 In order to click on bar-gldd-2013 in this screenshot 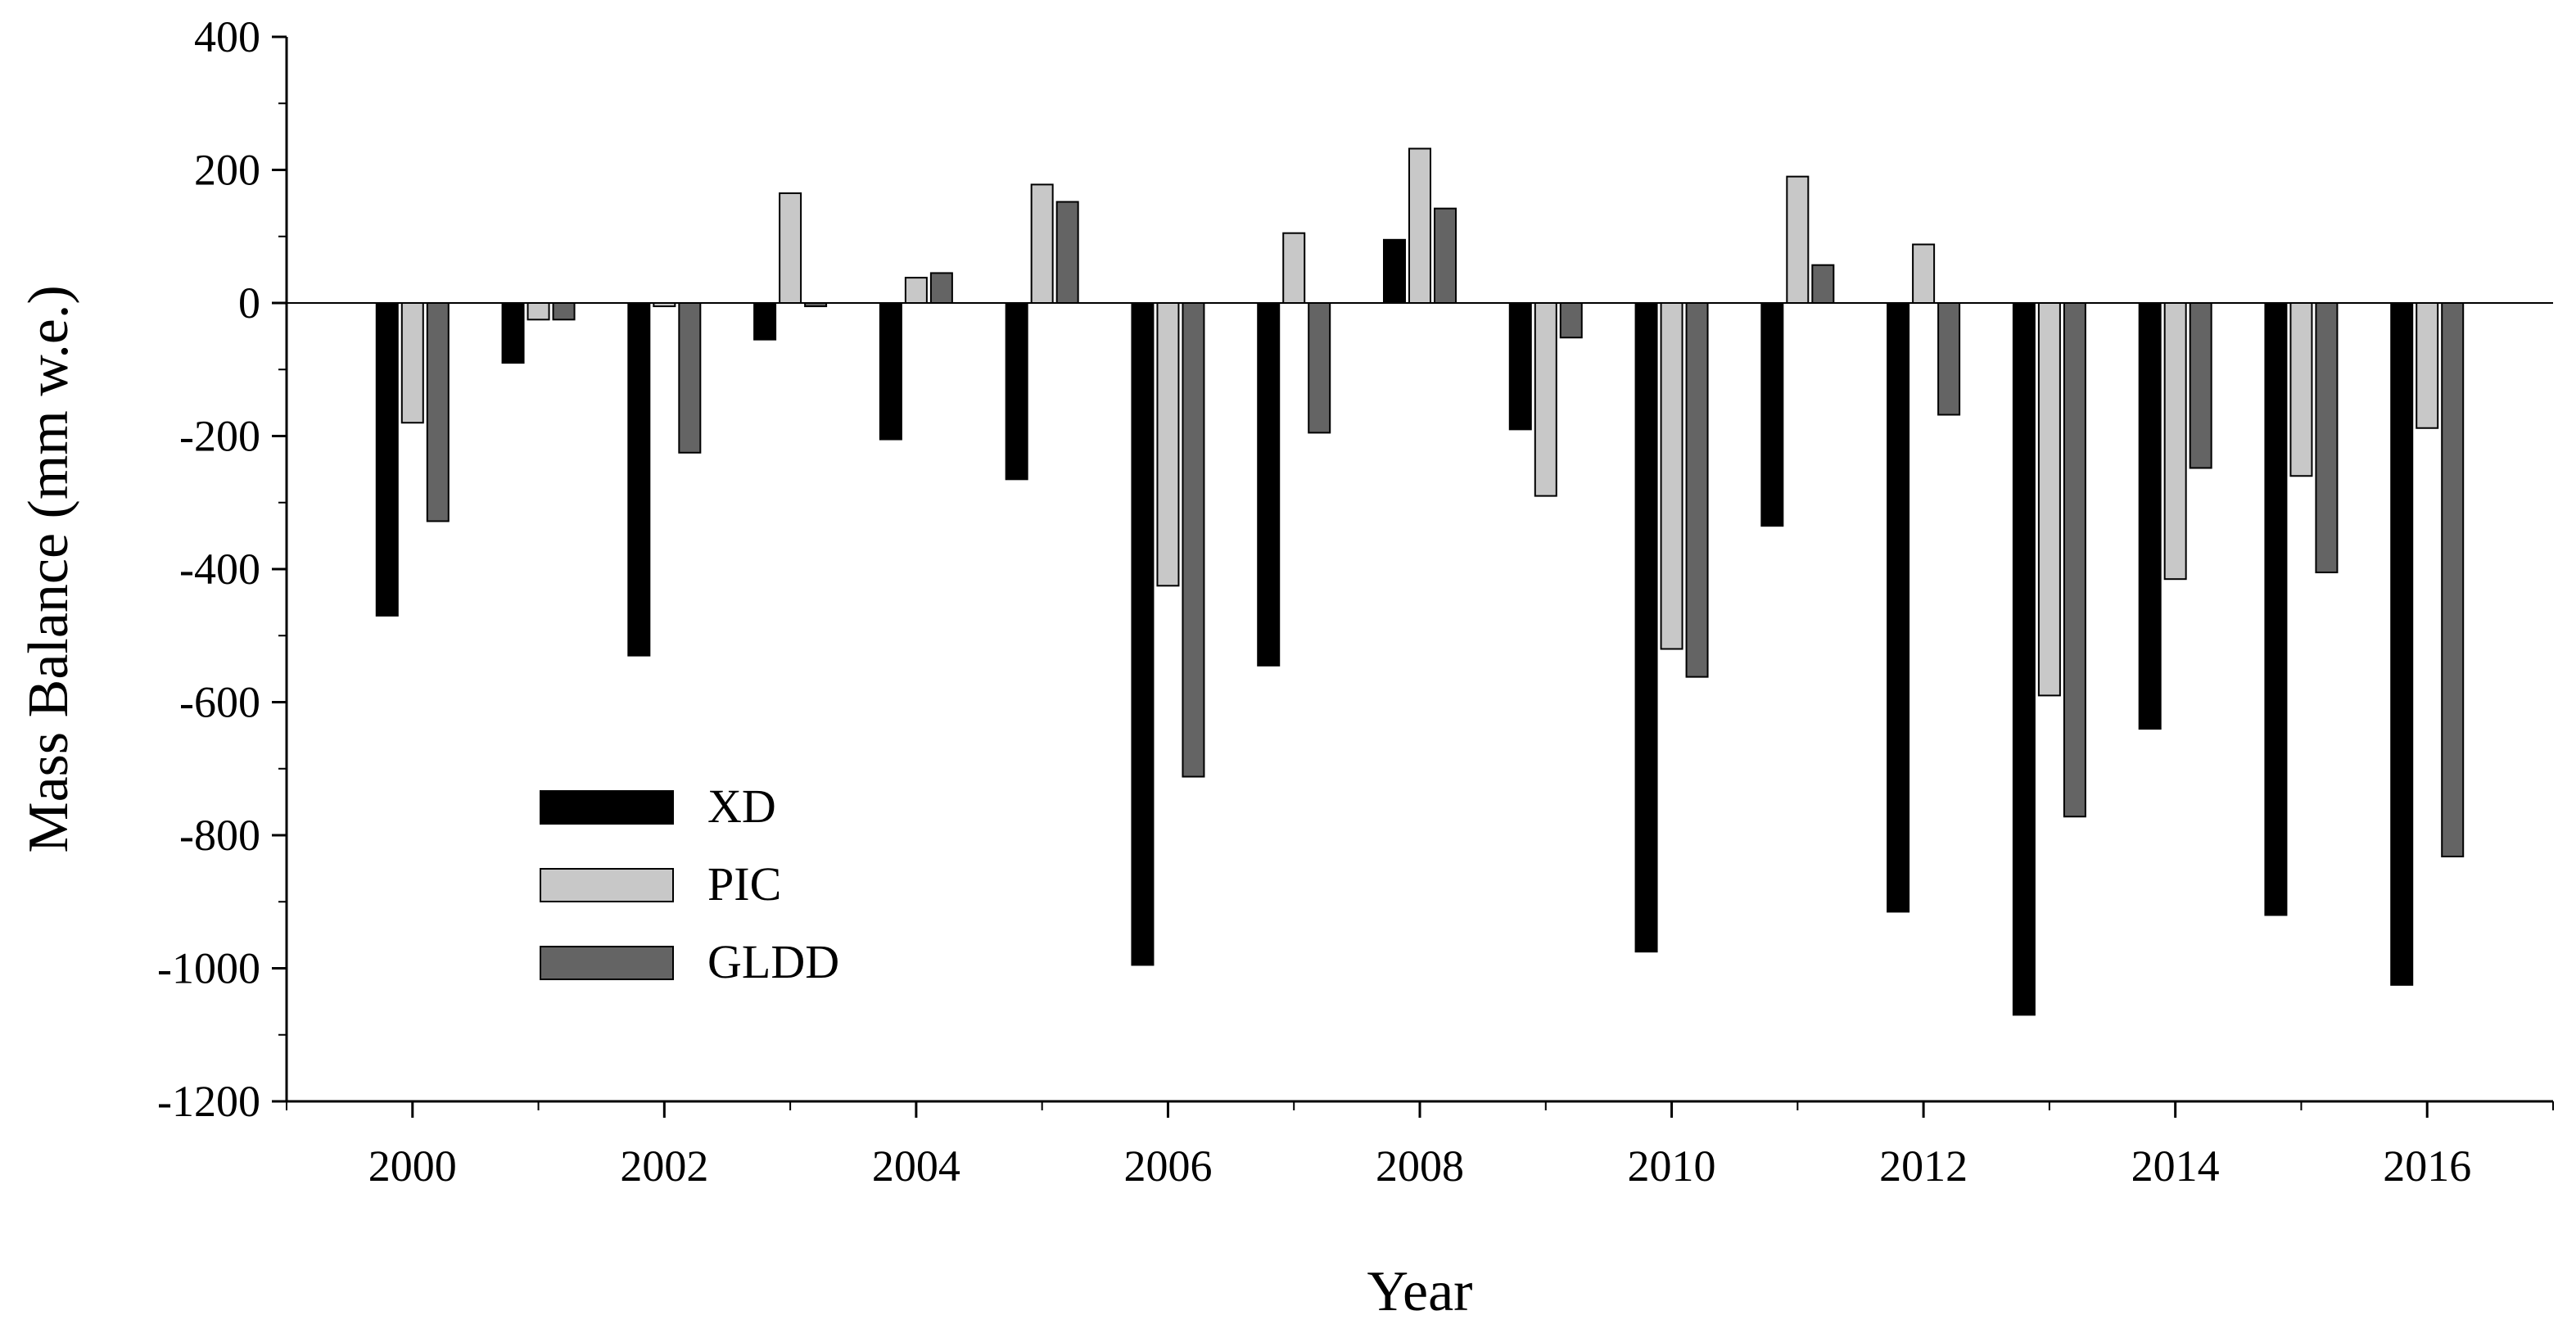, I will do `click(2074, 560)`.